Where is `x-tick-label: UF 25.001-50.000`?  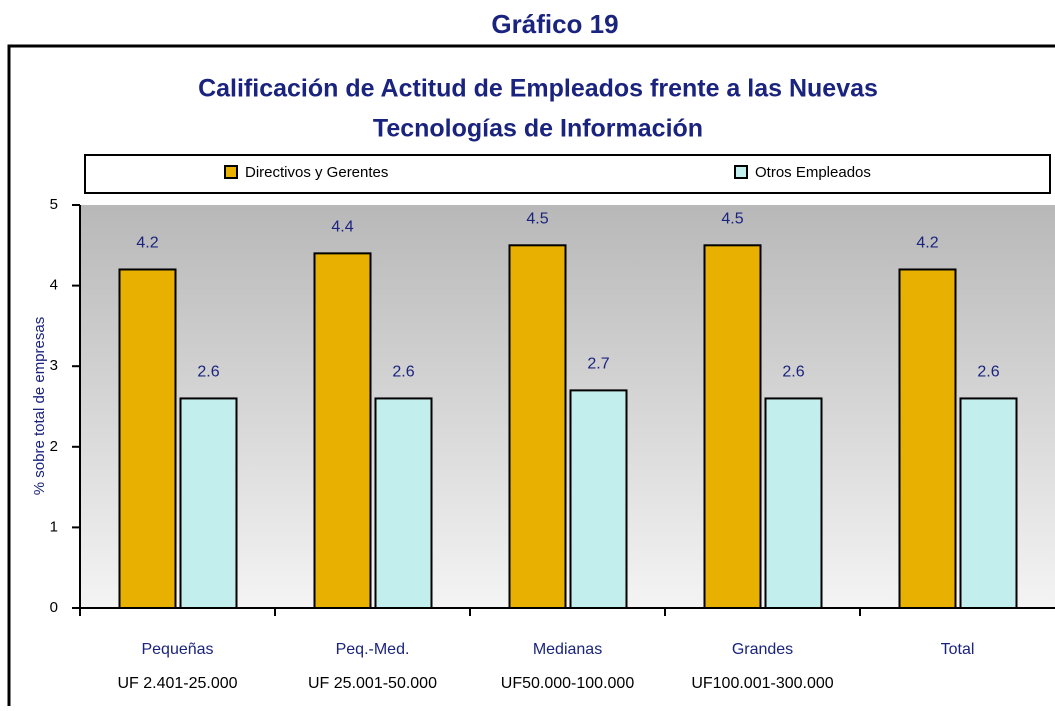
x-tick-label: UF 25.001-50.000 is located at coordinates (372, 683).